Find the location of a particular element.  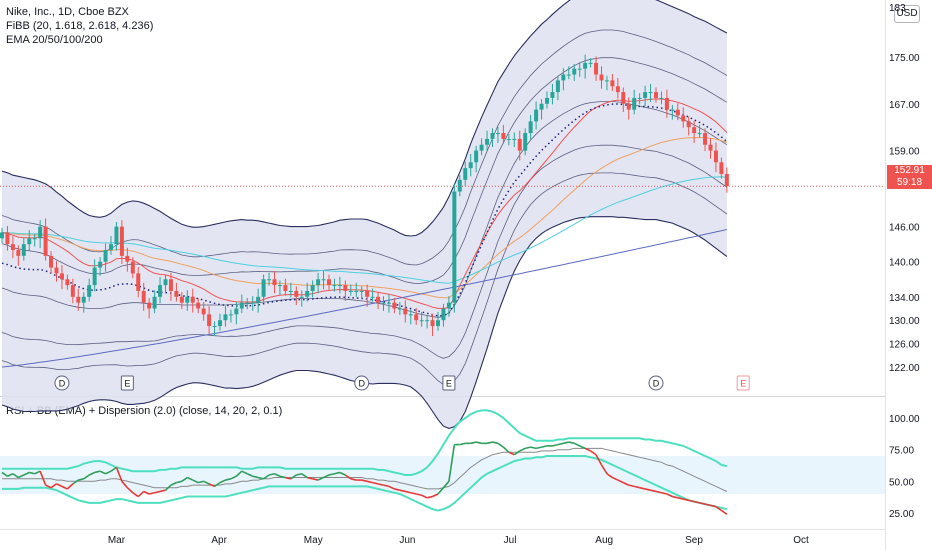

month-tick-label: Jun is located at coordinates (407, 540).